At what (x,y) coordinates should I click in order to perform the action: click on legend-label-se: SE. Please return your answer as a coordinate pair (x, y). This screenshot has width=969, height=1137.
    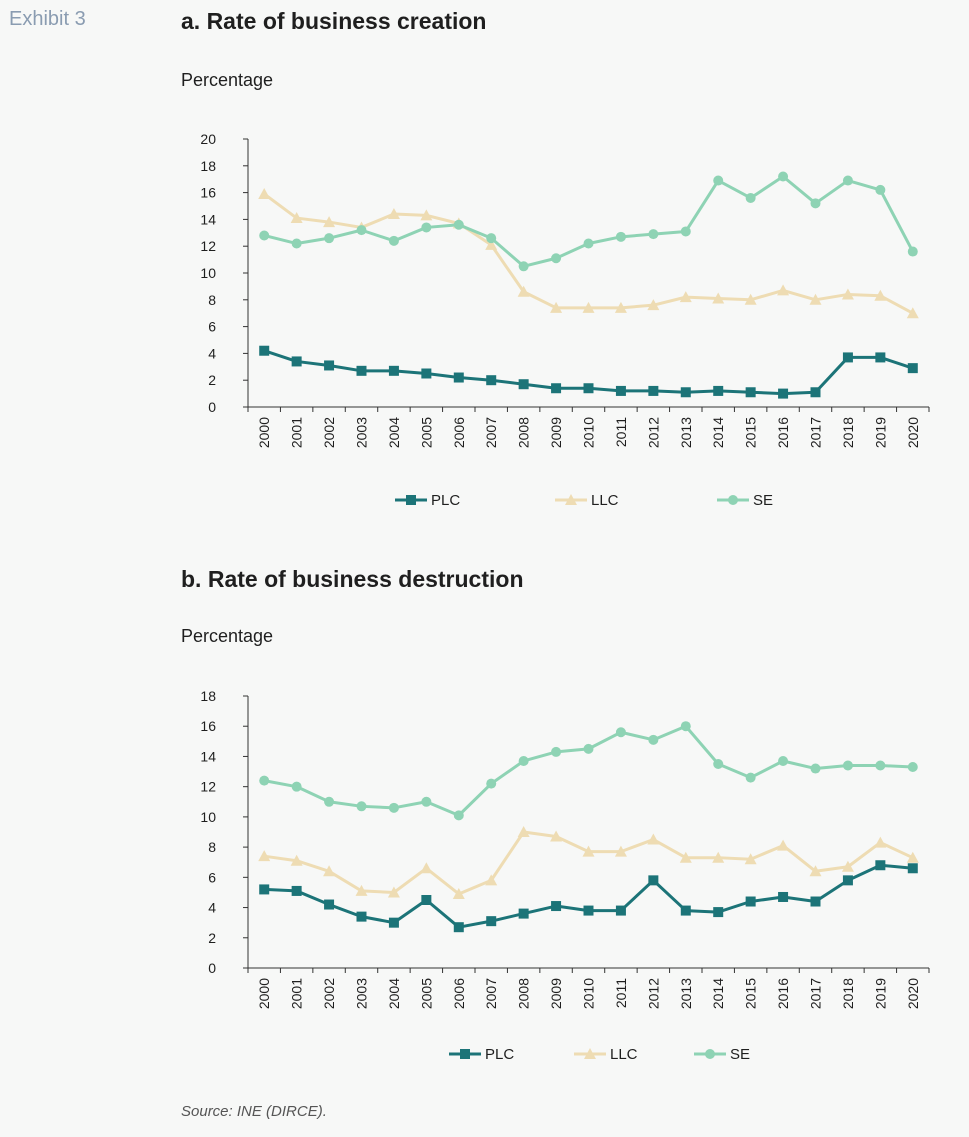
    Looking at the image, I should click on (763, 500).